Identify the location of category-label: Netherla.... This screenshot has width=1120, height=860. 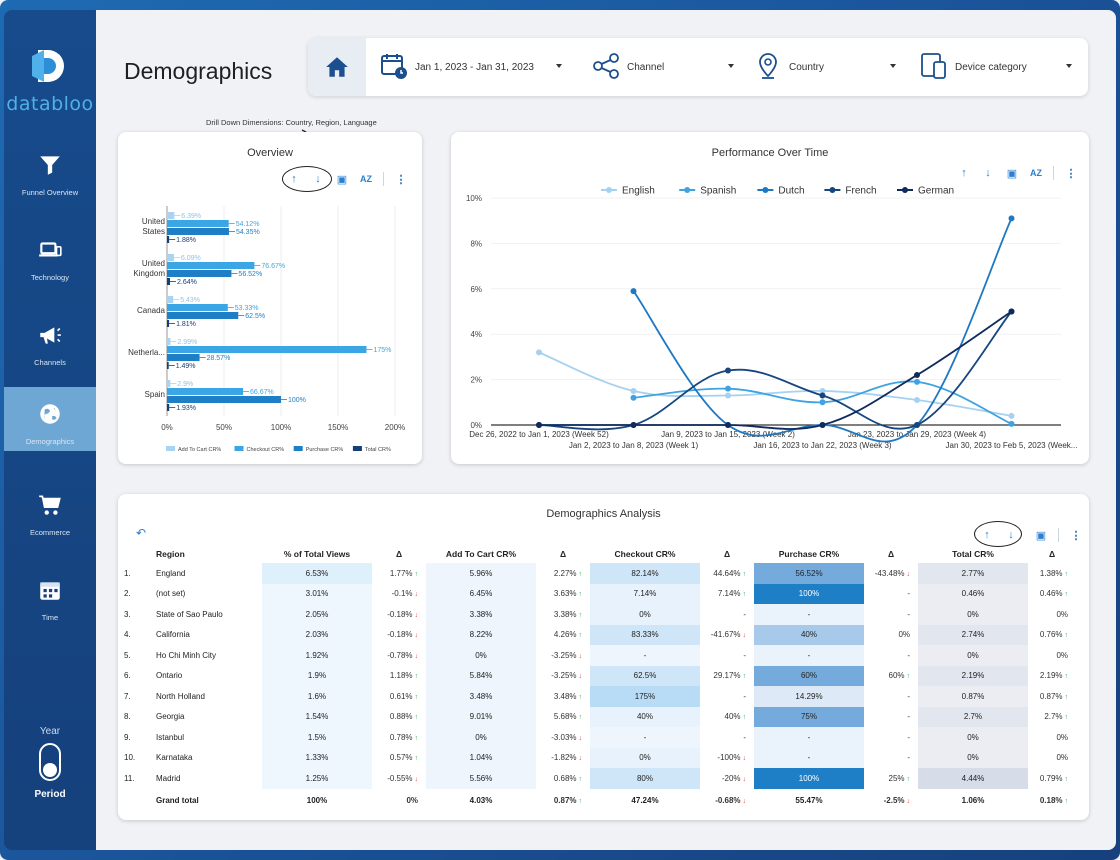
(146, 352).